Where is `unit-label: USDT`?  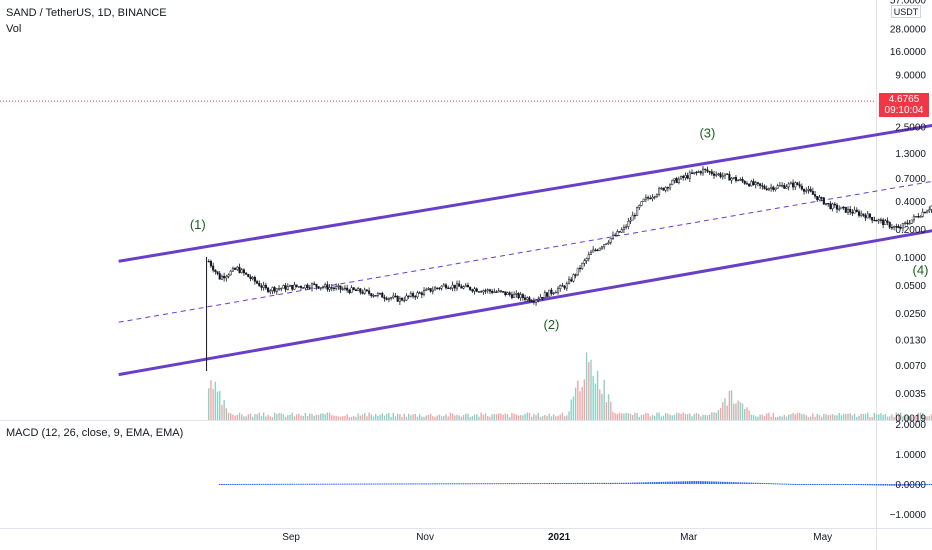
unit-label: USDT is located at coordinates (906, 11).